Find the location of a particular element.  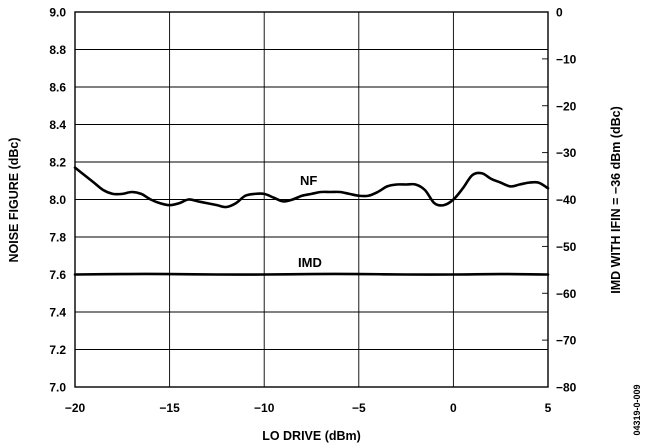

y-left-tick-label: 8.2 is located at coordinates (57, 163).